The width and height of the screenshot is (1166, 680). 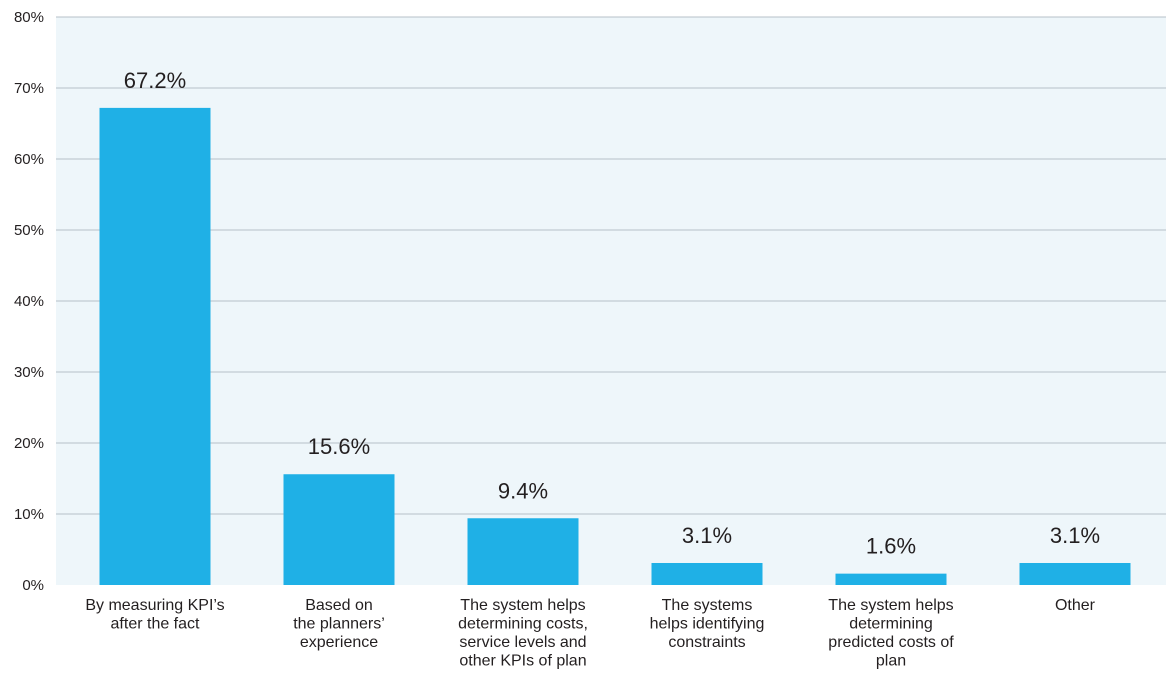 I want to click on data-label: 67.2%, so click(x=155, y=80).